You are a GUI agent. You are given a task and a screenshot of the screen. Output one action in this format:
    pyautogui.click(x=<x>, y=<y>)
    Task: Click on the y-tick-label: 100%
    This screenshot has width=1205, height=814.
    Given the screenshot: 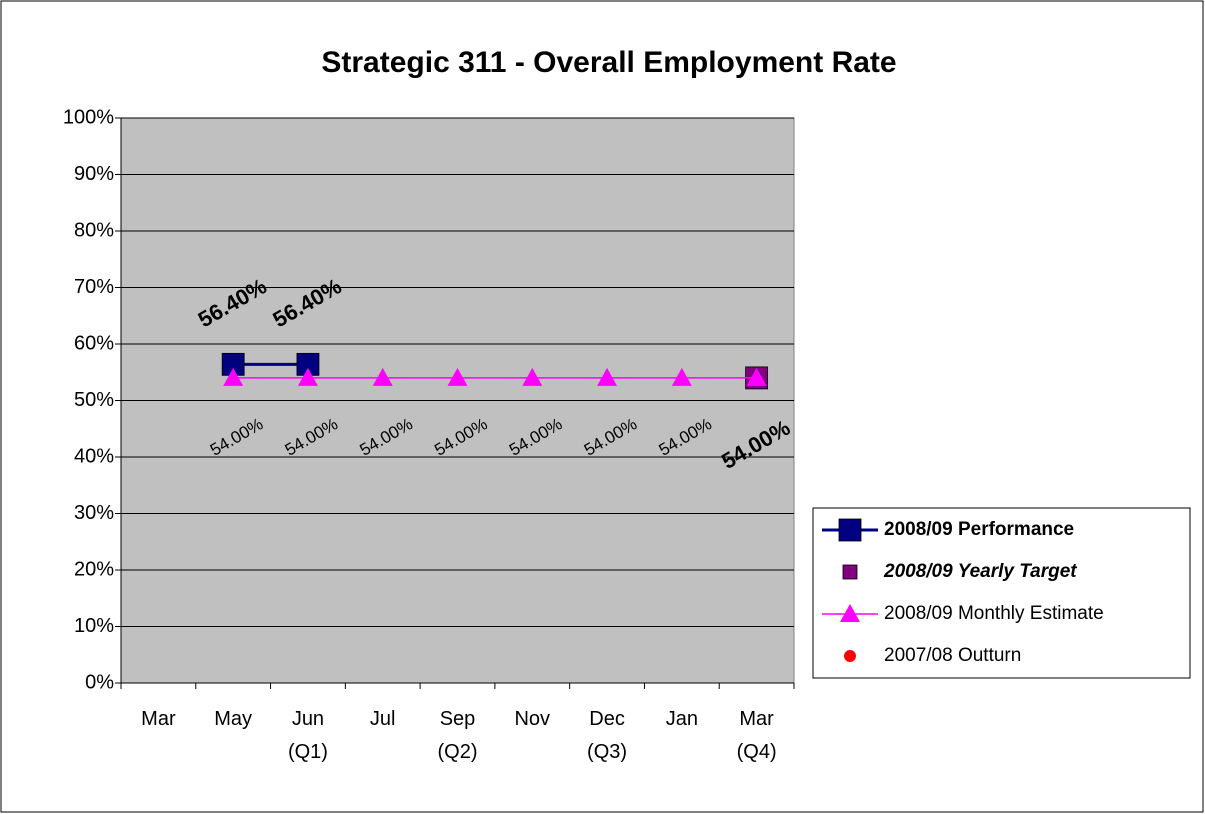 What is the action you would take?
    pyautogui.click(x=88, y=117)
    